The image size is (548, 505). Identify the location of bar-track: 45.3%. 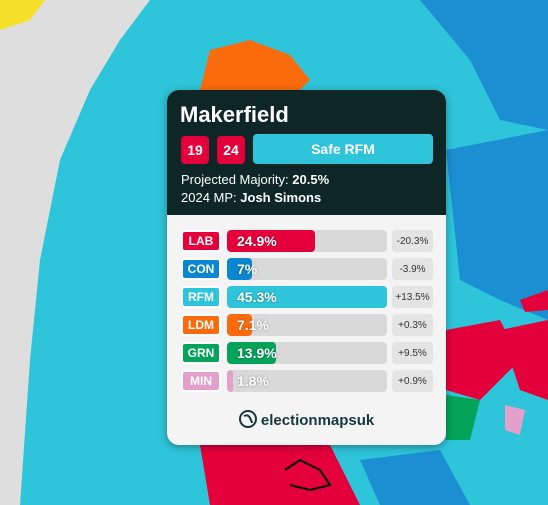
(307, 297).